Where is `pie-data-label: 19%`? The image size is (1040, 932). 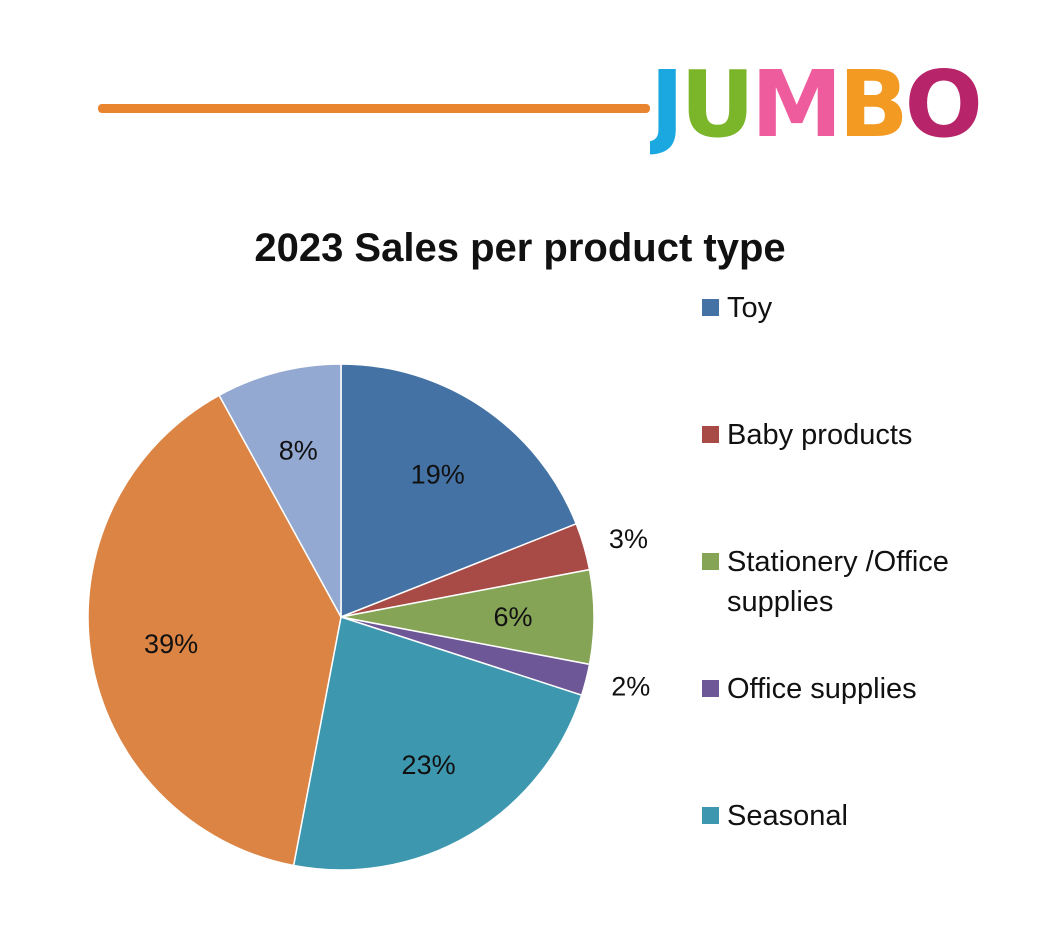 pie-data-label: 19% is located at coordinates (438, 475).